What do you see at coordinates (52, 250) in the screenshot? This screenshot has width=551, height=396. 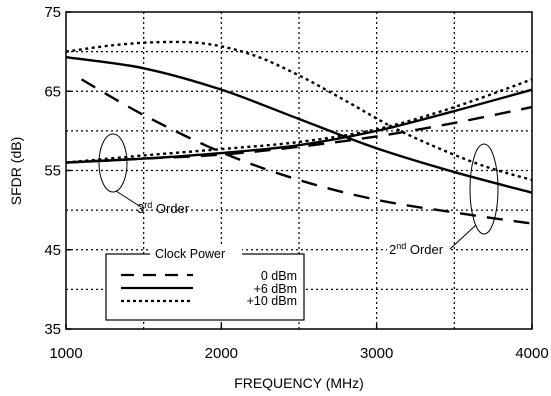 I see `y-tick-label: 45` at bounding box center [52, 250].